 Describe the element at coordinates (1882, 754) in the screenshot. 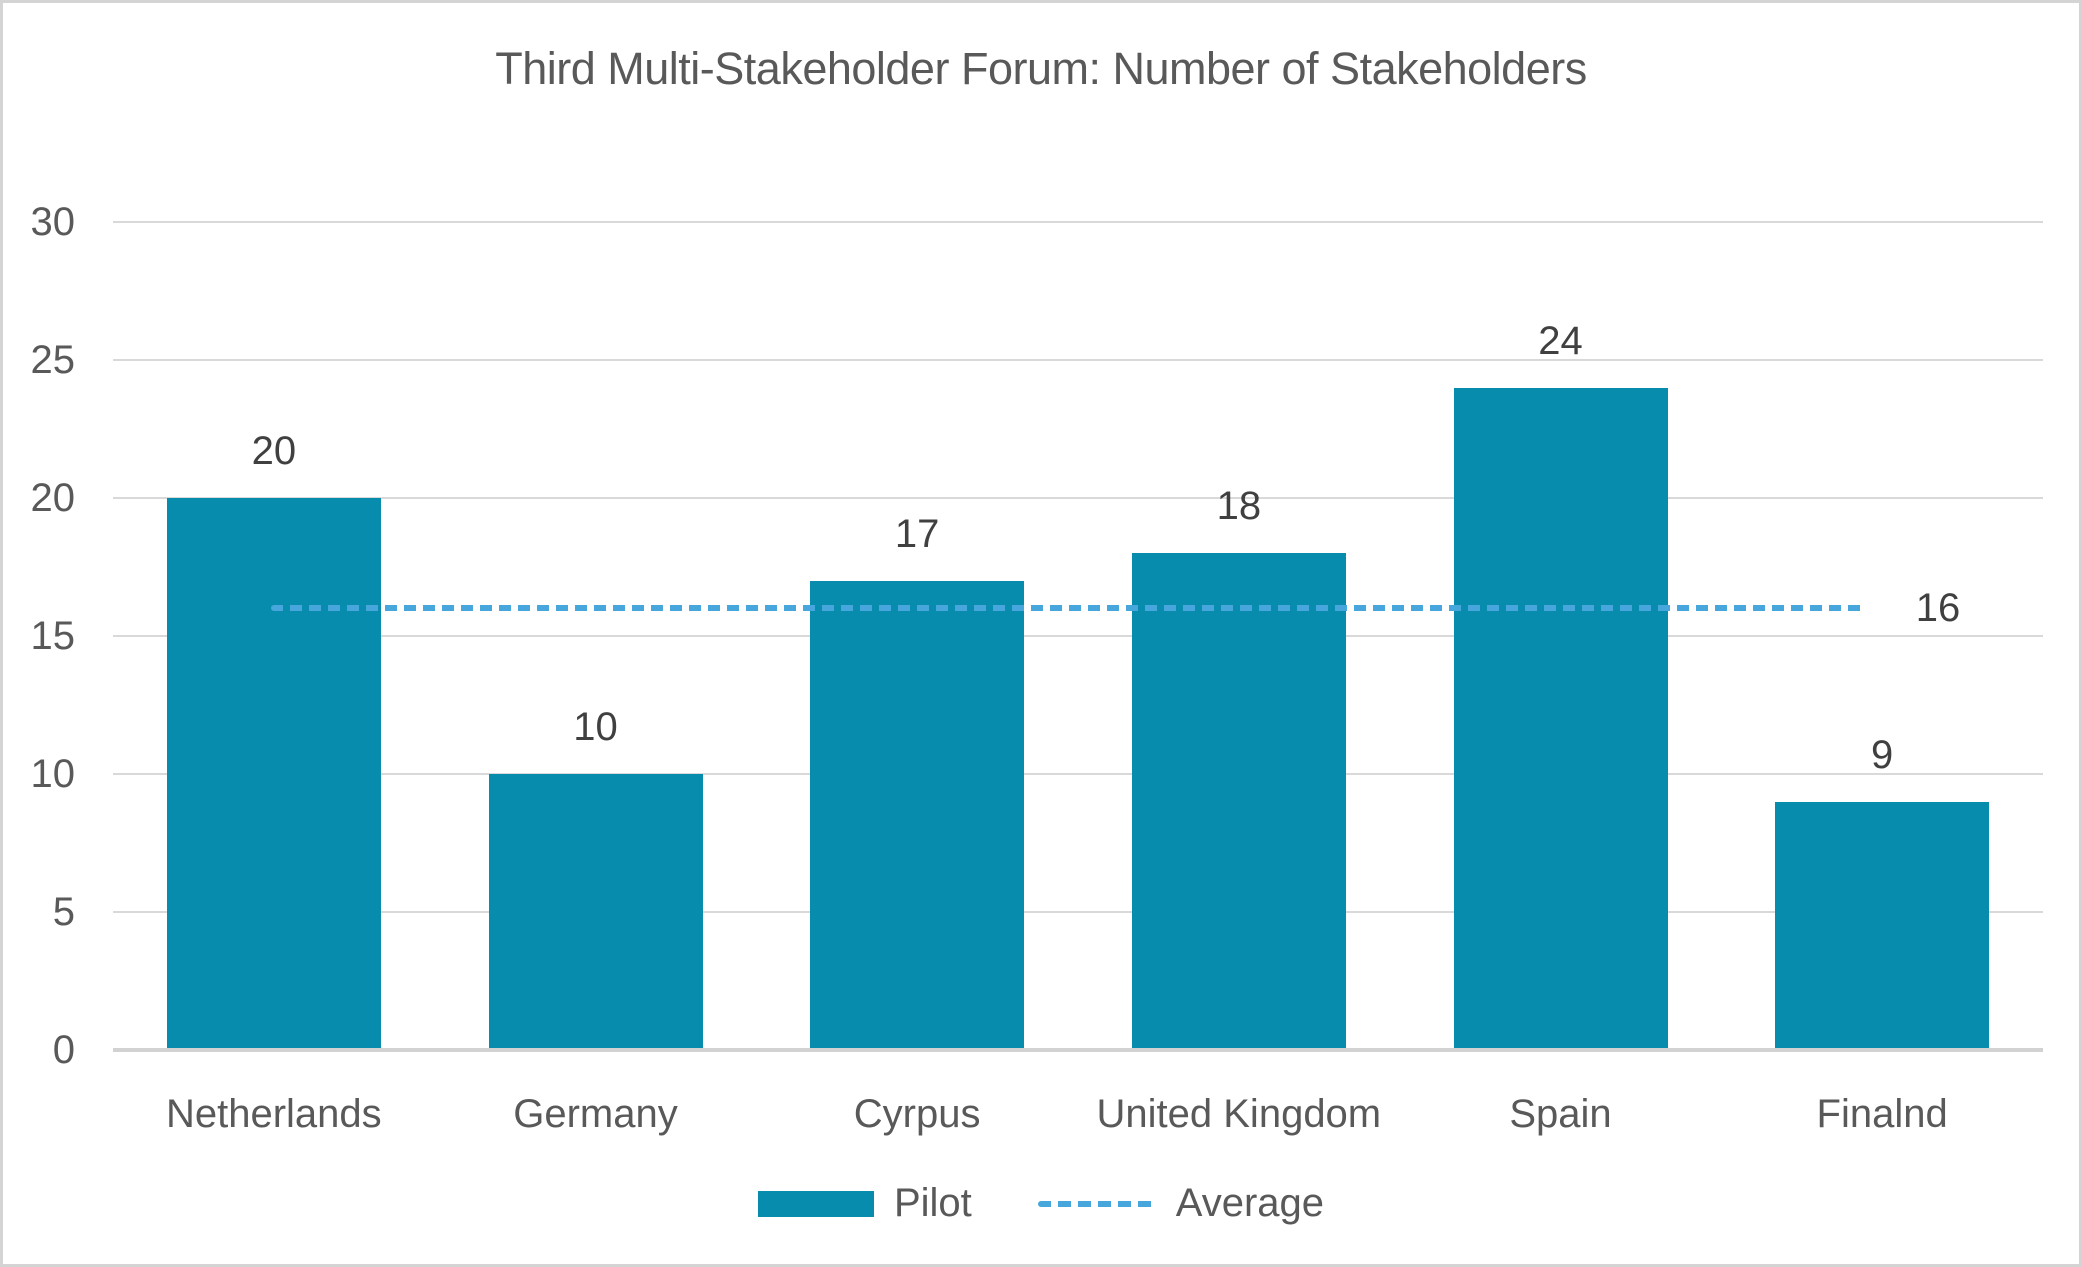

I see `data-label-finalnd: 9` at that location.